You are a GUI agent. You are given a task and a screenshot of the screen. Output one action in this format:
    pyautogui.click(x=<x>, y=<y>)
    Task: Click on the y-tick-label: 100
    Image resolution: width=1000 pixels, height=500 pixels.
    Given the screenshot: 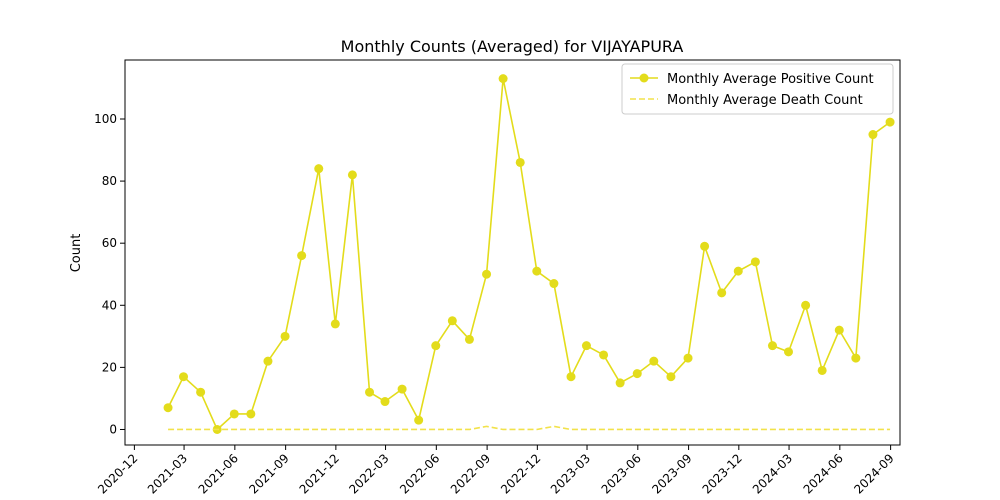 What is the action you would take?
    pyautogui.click(x=105, y=119)
    